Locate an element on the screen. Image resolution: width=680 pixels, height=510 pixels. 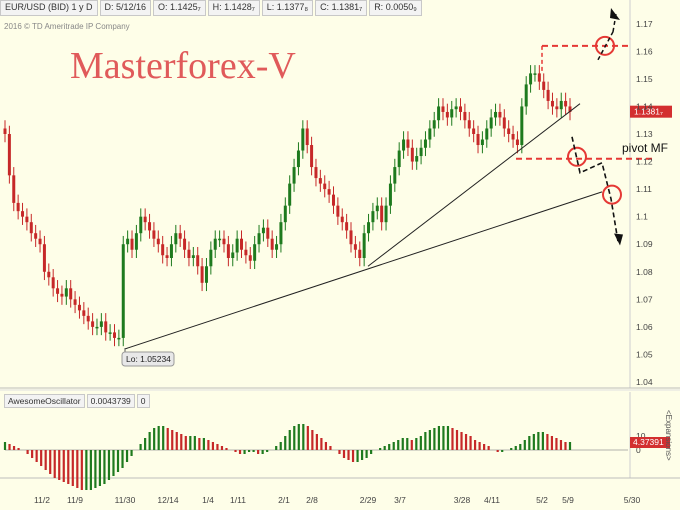
down-arrow-line is located at coordinates (595, 189).